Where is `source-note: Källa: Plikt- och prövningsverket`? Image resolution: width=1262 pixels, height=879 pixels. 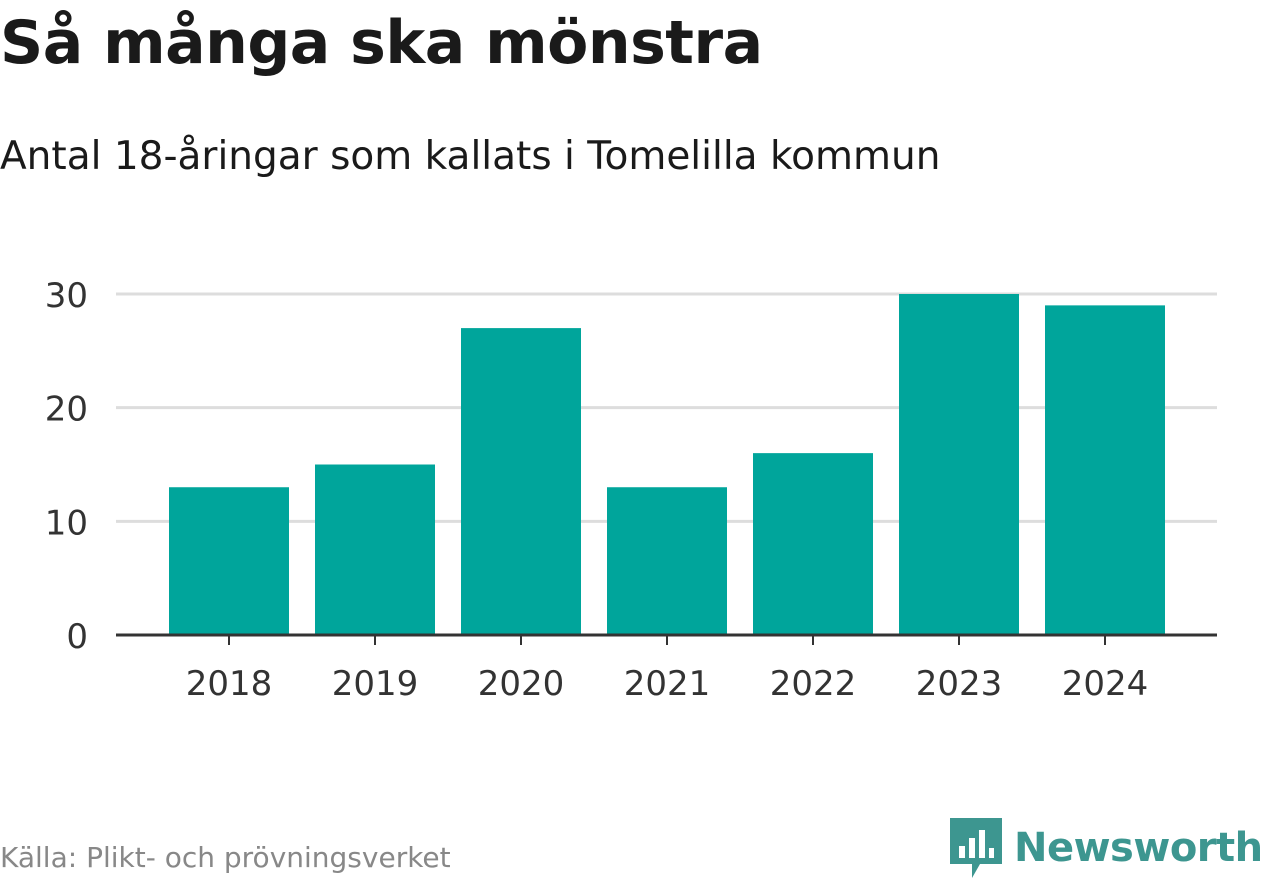 source-note: Källa: Plikt- och prövningsverket is located at coordinates (225, 857).